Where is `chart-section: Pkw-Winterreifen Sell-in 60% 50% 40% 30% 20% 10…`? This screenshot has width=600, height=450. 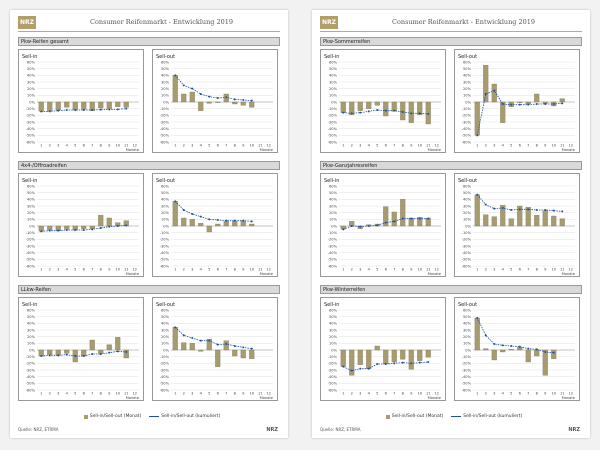
chart-section: Pkw-Winterreifen Sell-in 60% 50% 40% 30% 20% 10… is located at coordinates (451, 344).